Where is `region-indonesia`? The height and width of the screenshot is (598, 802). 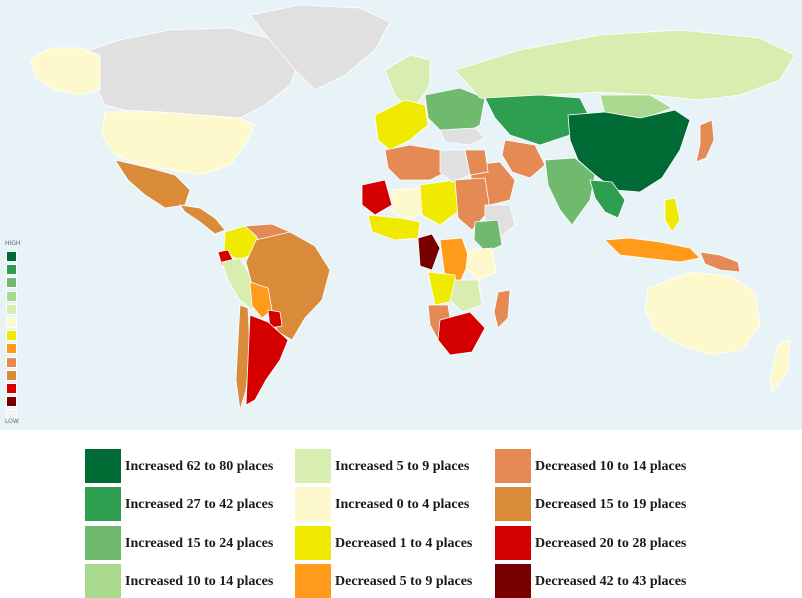 region-indonesia is located at coordinates (652, 250).